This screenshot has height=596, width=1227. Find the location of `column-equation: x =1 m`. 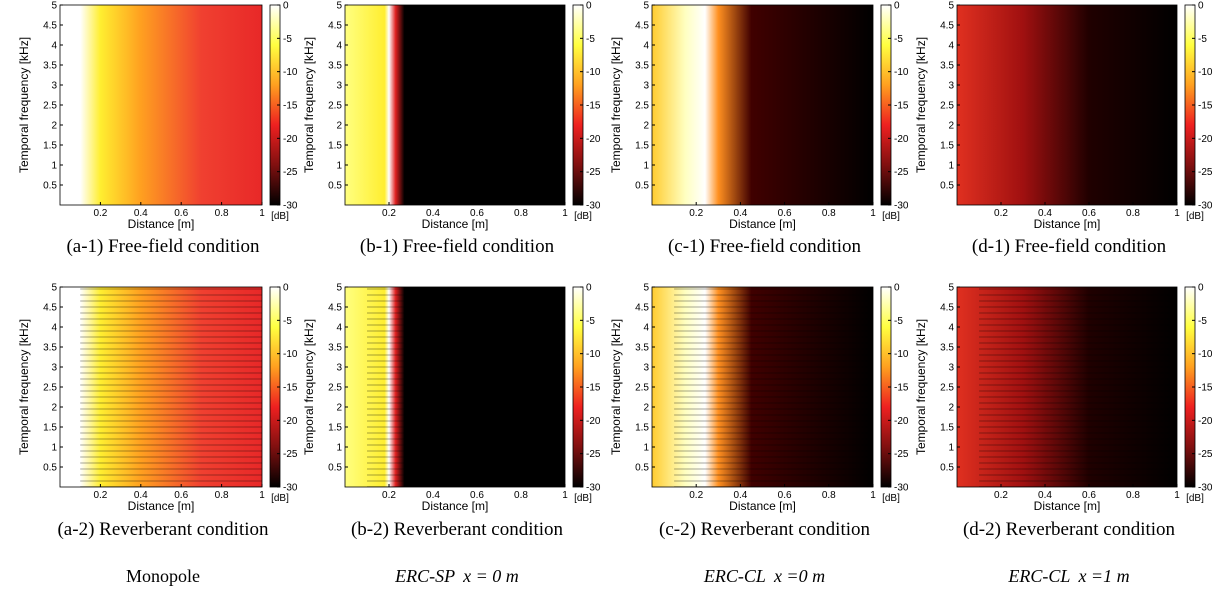

column-equation: x =1 m is located at coordinates (1103, 576).